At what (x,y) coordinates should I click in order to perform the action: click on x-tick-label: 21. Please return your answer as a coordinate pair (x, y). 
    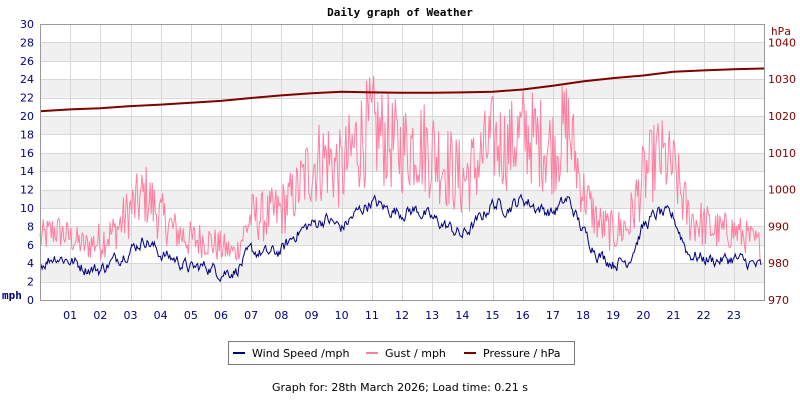
    Looking at the image, I should click on (674, 315).